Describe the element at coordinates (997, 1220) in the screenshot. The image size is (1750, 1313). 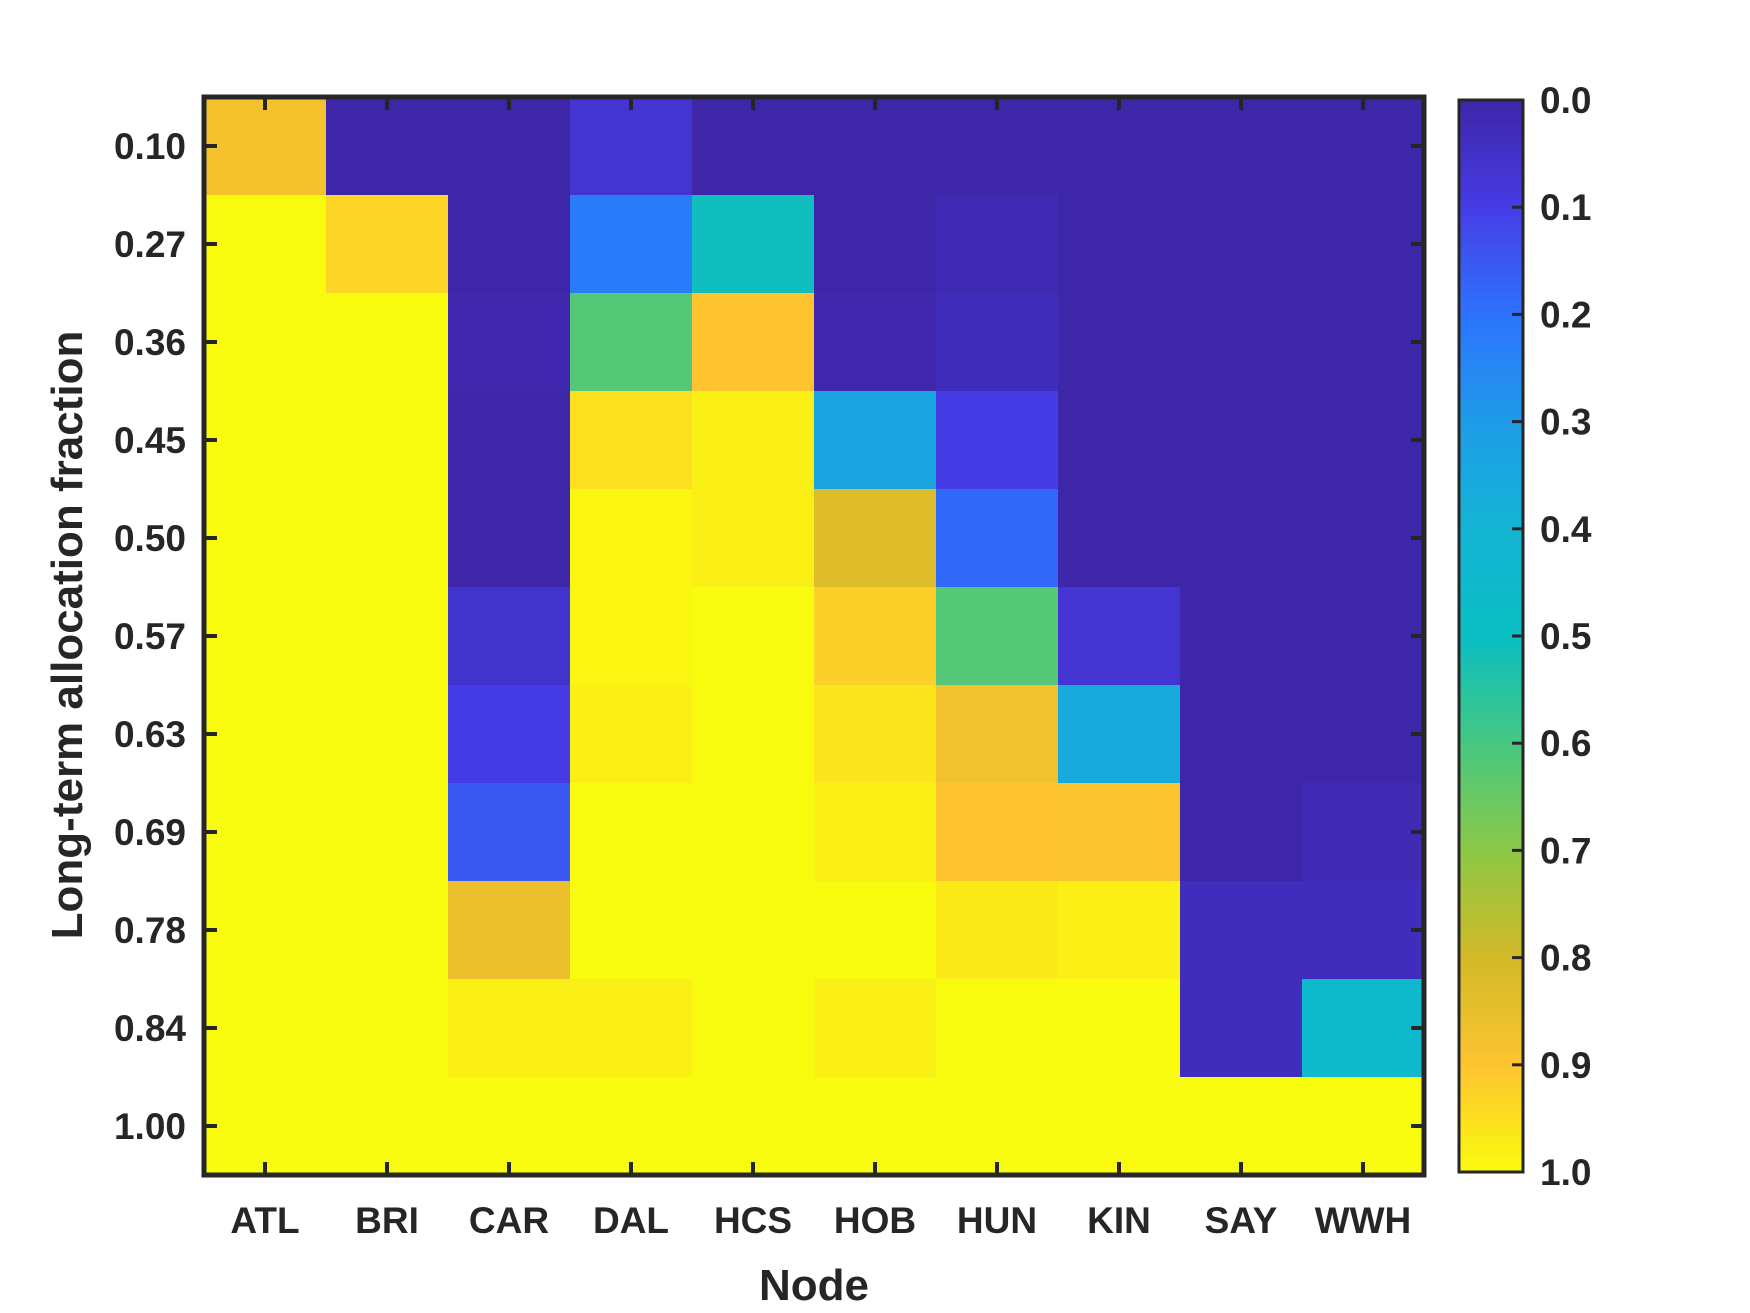
I see `x-tick-label: HUN` at that location.